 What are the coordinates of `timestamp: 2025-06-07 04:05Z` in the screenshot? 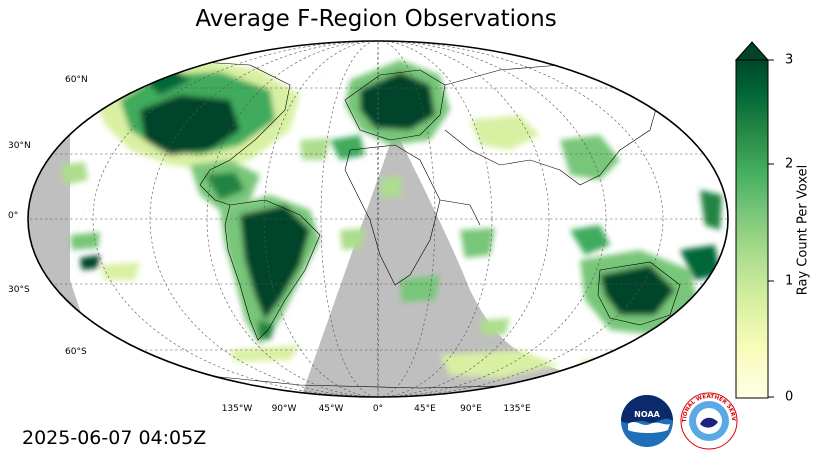 It's located at (114, 438).